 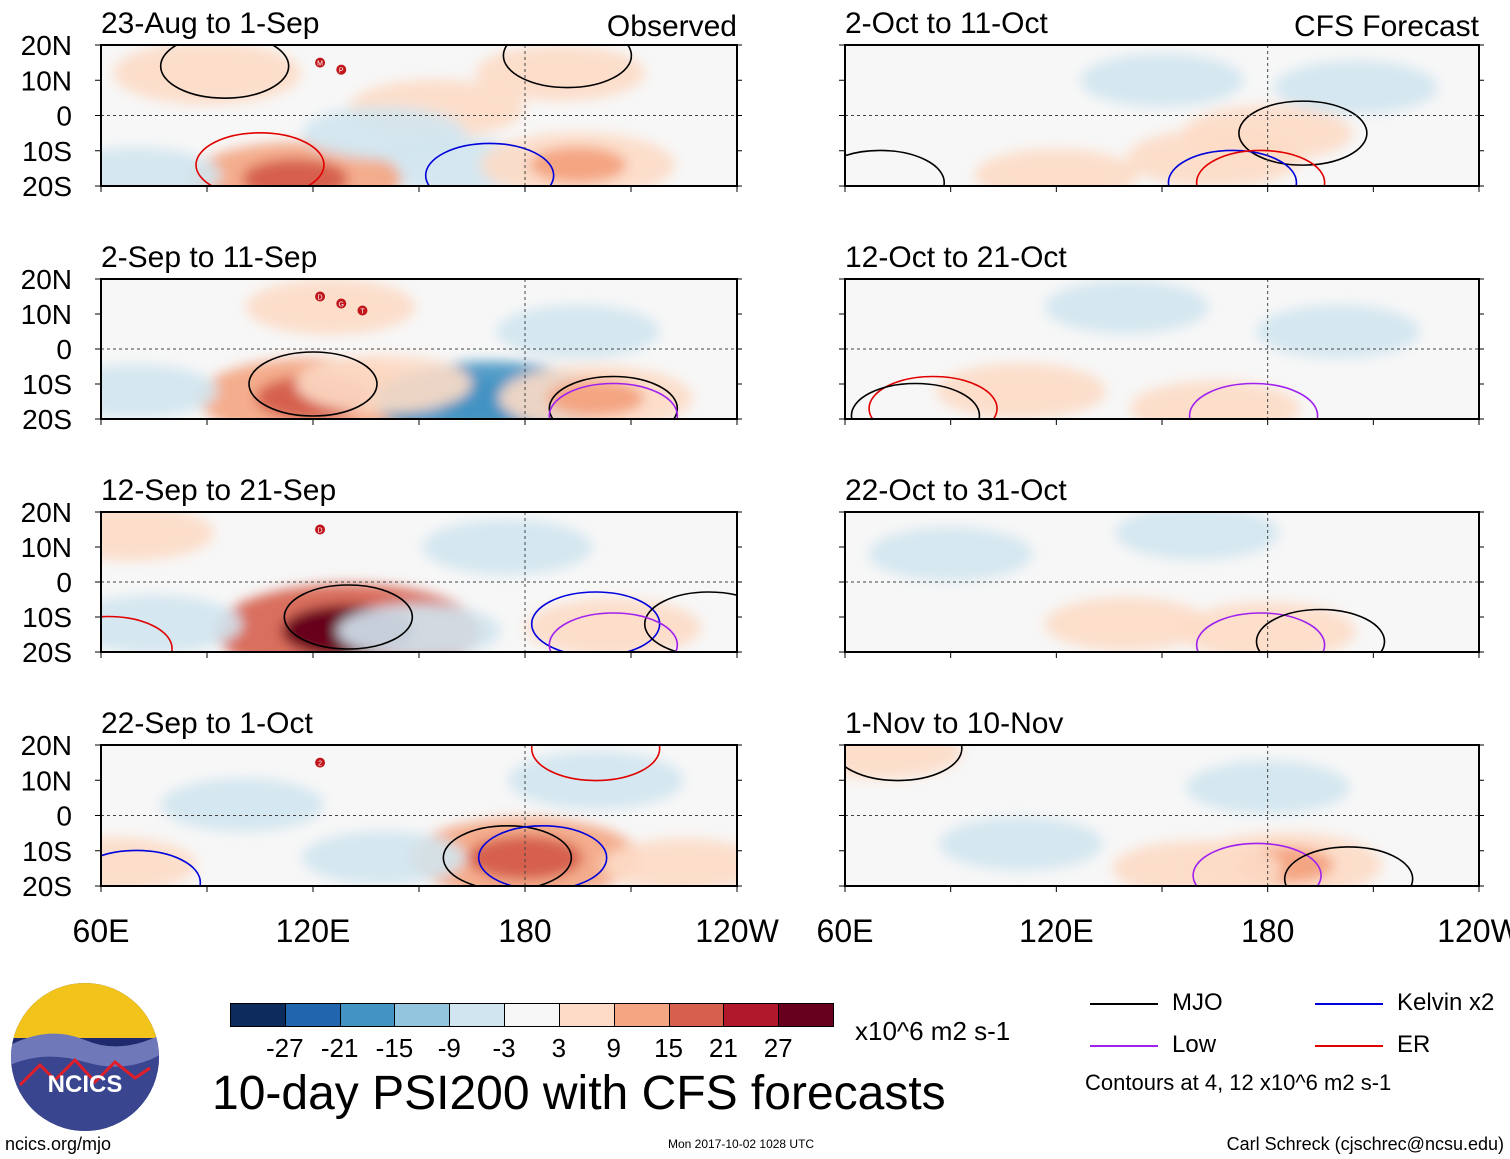 I want to click on colorbar-tick-label: 3, so click(x=559, y=1048).